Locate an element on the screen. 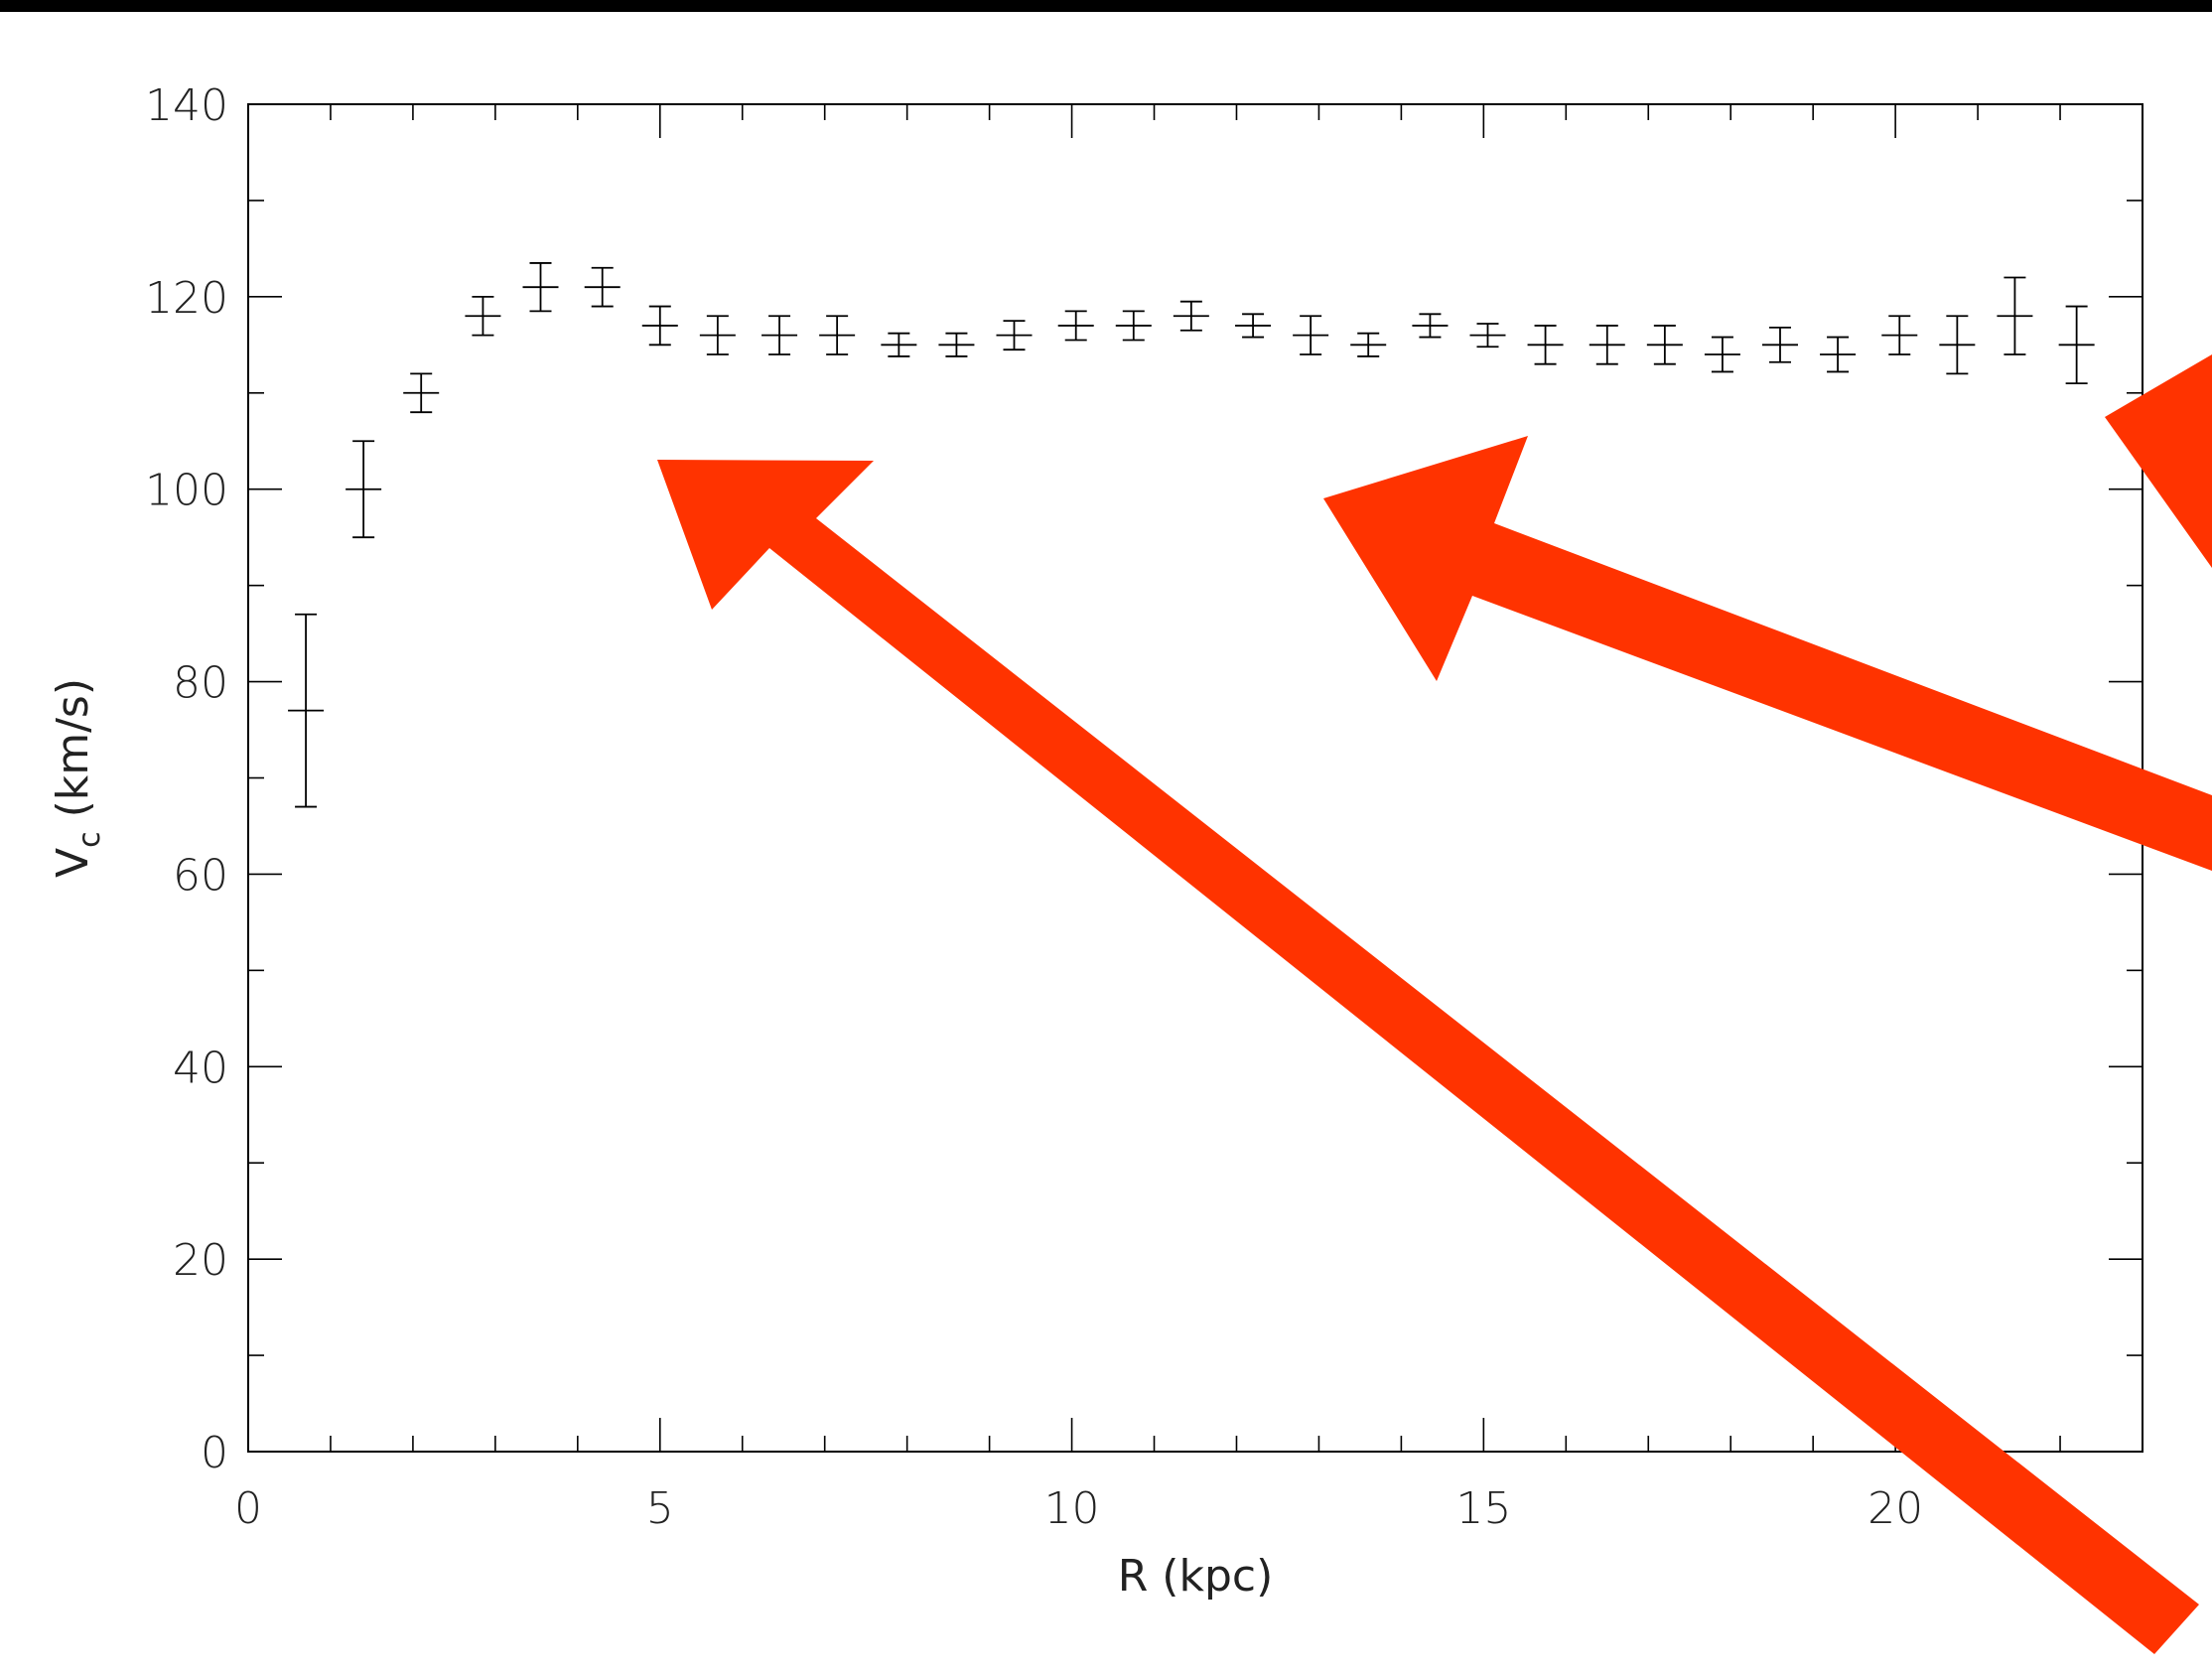 Image resolution: width=2212 pixels, height=1675 pixels. y-tick-label: 80 is located at coordinates (200, 684).